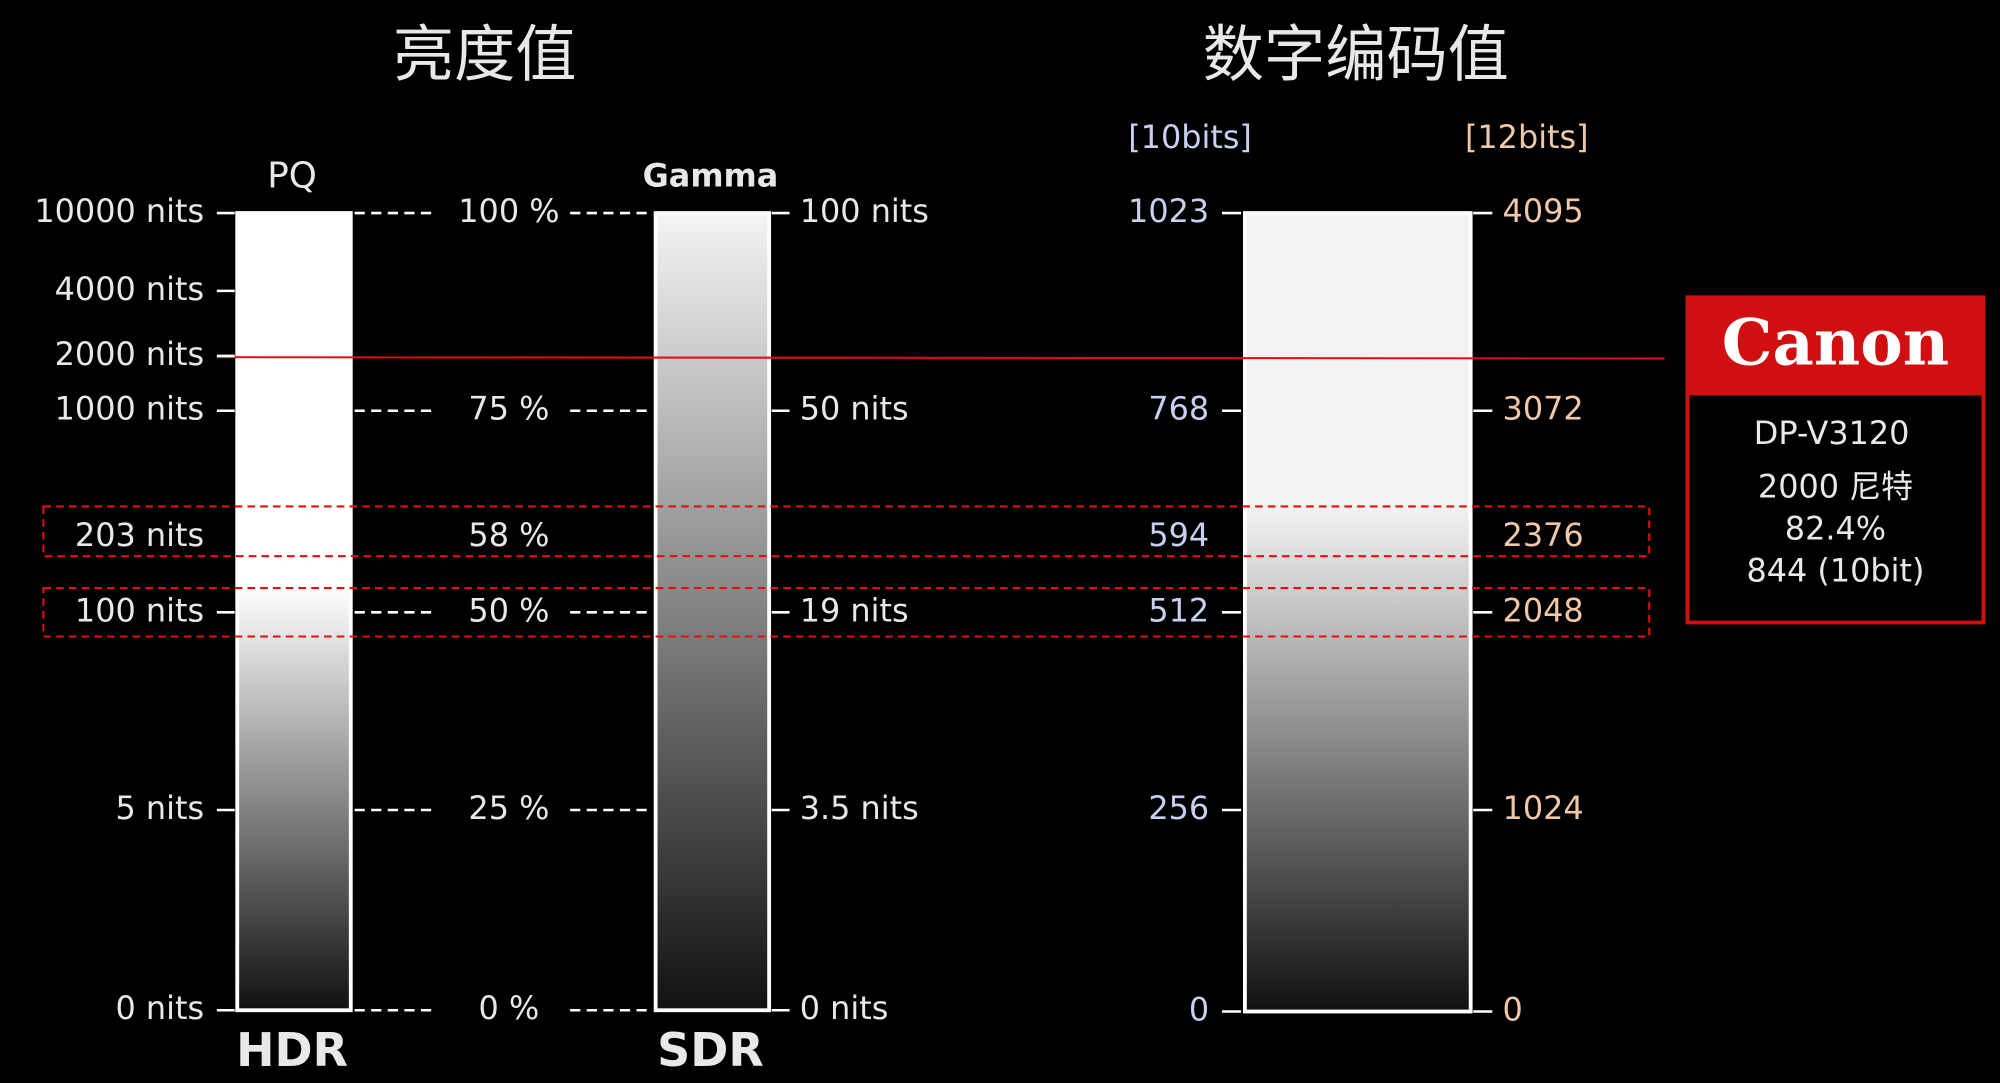  What do you see at coordinates (292, 1050) in the screenshot?
I see `bar-label: HDR` at bounding box center [292, 1050].